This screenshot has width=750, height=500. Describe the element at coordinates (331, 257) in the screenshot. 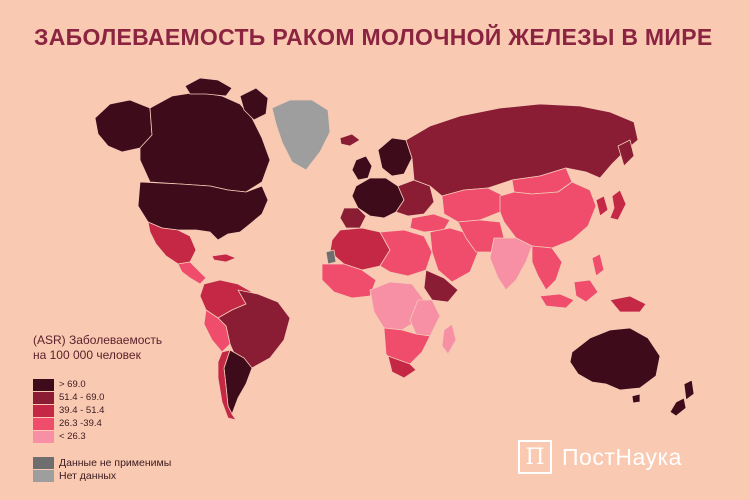

I see `region-western-sahara` at that location.